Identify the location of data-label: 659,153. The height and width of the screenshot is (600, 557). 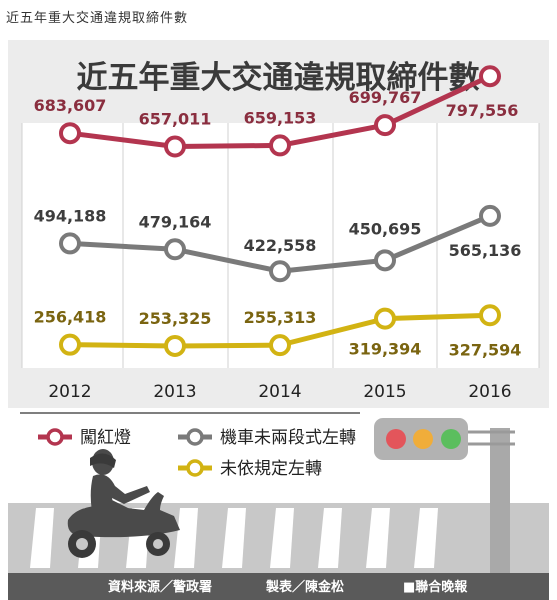
(280, 117).